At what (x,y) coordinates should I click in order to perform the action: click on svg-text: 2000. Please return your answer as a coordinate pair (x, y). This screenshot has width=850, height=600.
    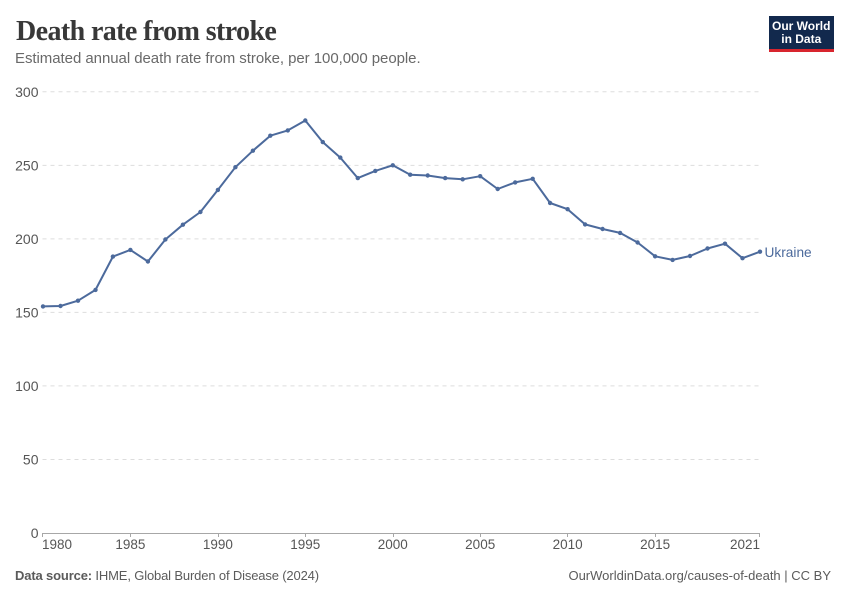
    Looking at the image, I should click on (393, 544).